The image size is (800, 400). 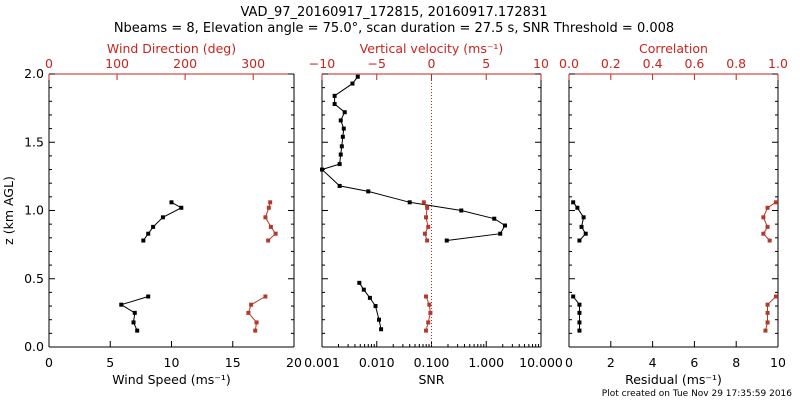 I want to click on top-tick-label: 1.0, so click(x=778, y=63).